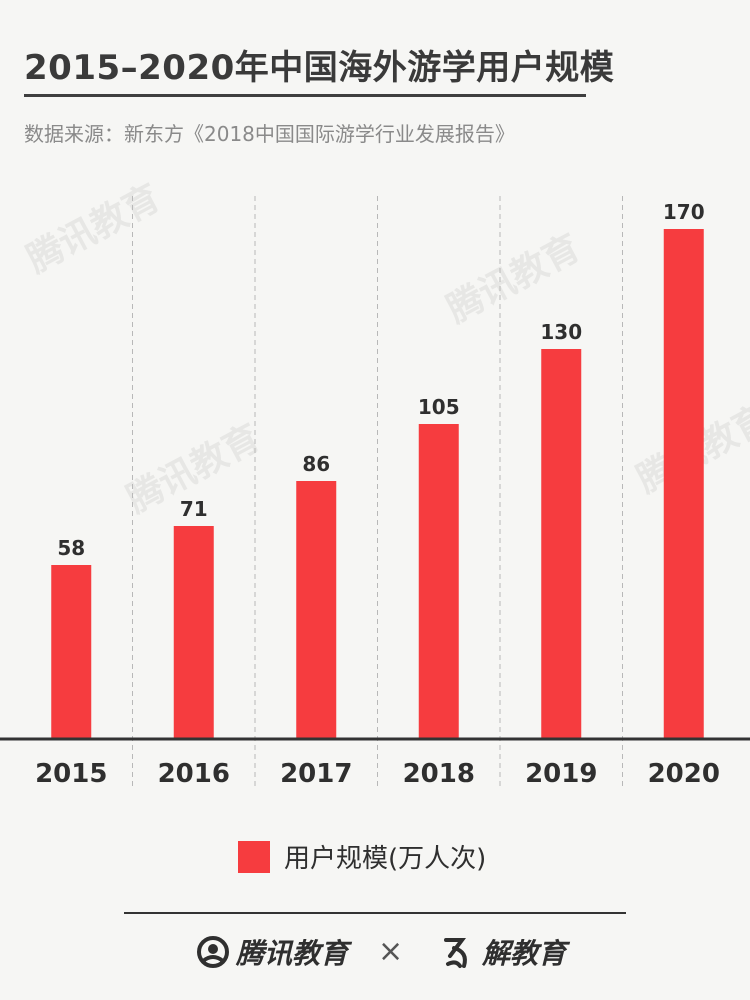 The width and height of the screenshot is (750, 1000). What do you see at coordinates (292, 953) in the screenshot?
I see `brand-left-label: 腾讯教育` at bounding box center [292, 953].